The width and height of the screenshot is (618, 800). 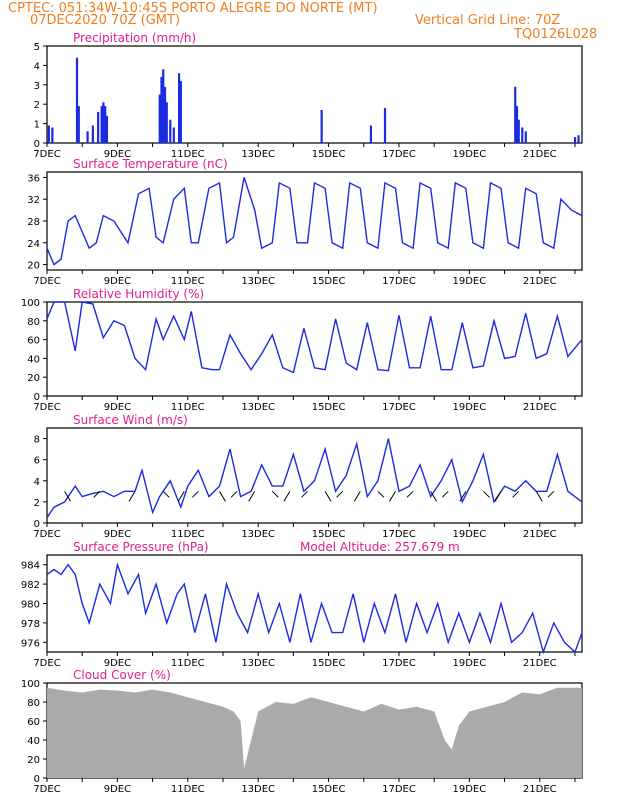 I want to click on pres-subtitle: Model Altitude: 257.679 m, so click(x=380, y=547).